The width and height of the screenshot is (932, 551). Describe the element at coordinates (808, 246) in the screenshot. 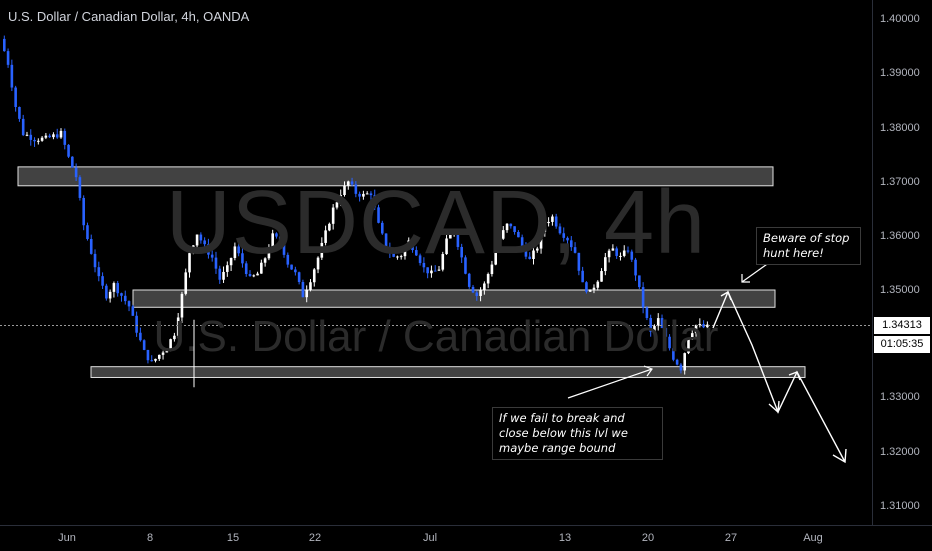

I see `stop-hunt-note: Beware of stop hunt here!` at that location.